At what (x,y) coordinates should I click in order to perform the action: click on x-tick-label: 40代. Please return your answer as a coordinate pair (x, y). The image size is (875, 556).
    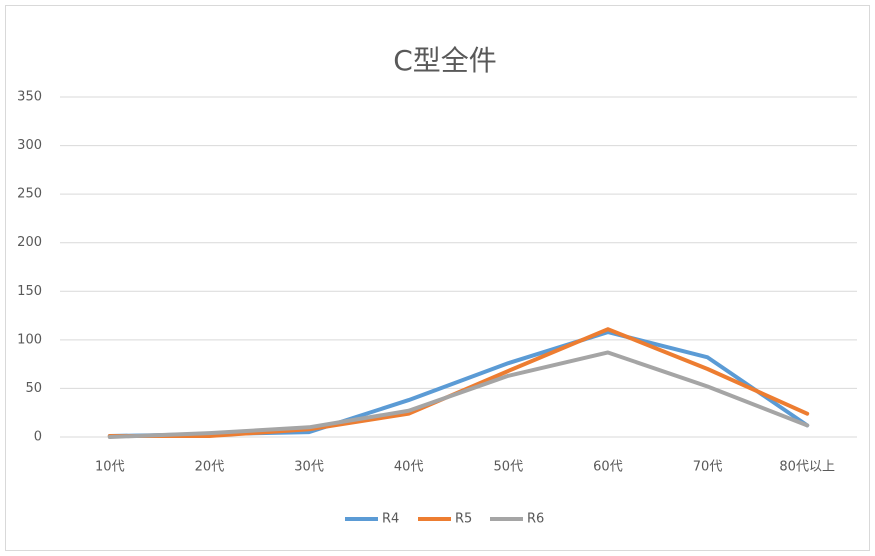
    Looking at the image, I should click on (409, 467).